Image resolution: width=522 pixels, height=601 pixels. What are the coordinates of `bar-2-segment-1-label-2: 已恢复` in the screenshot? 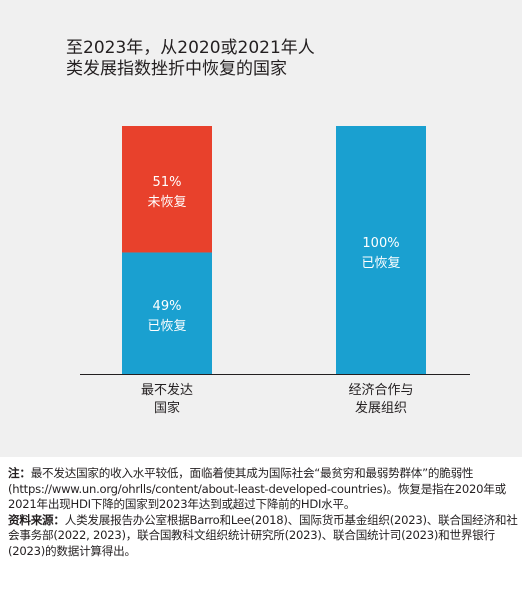 It's located at (380, 263).